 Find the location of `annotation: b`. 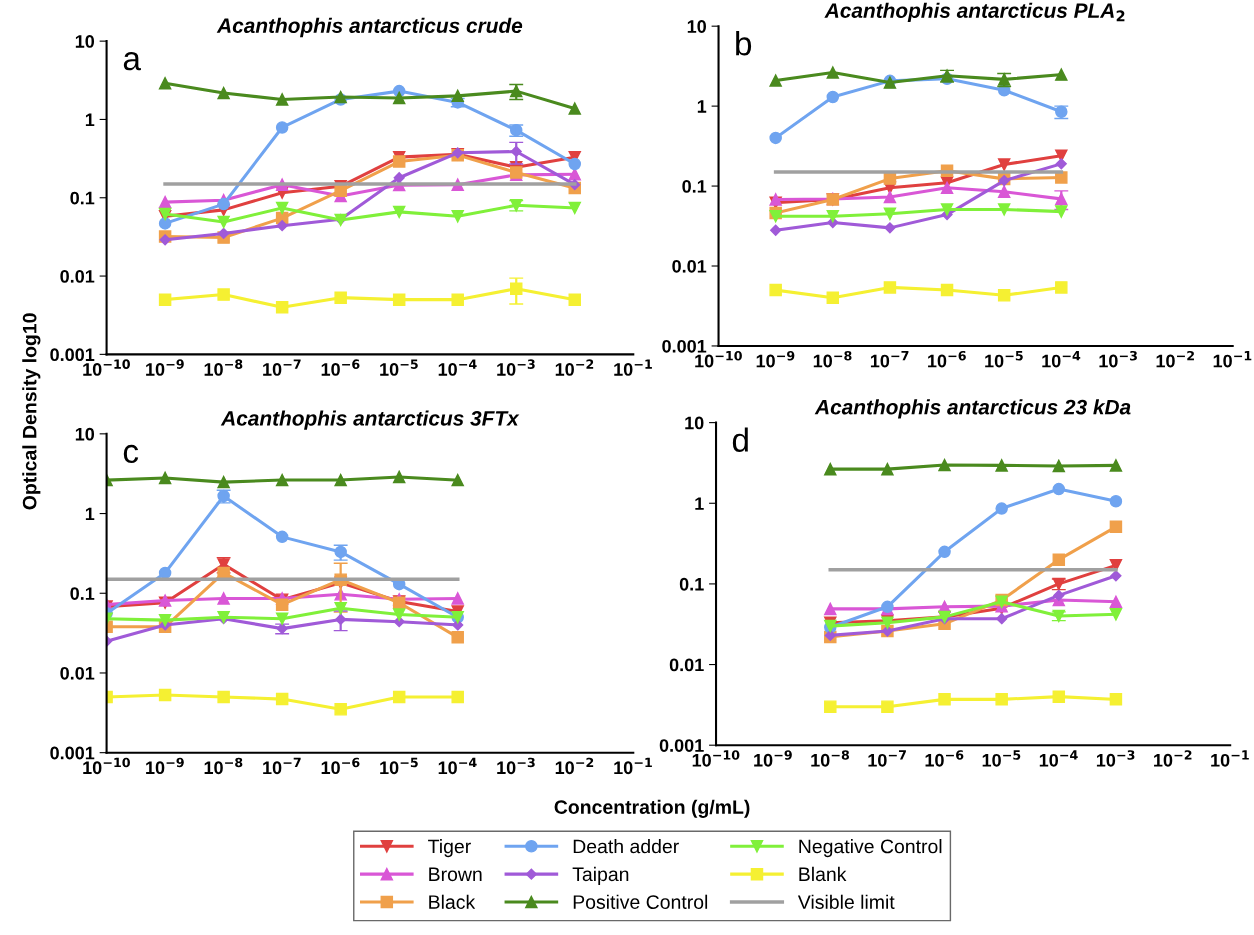

annotation: b is located at coordinates (744, 43).